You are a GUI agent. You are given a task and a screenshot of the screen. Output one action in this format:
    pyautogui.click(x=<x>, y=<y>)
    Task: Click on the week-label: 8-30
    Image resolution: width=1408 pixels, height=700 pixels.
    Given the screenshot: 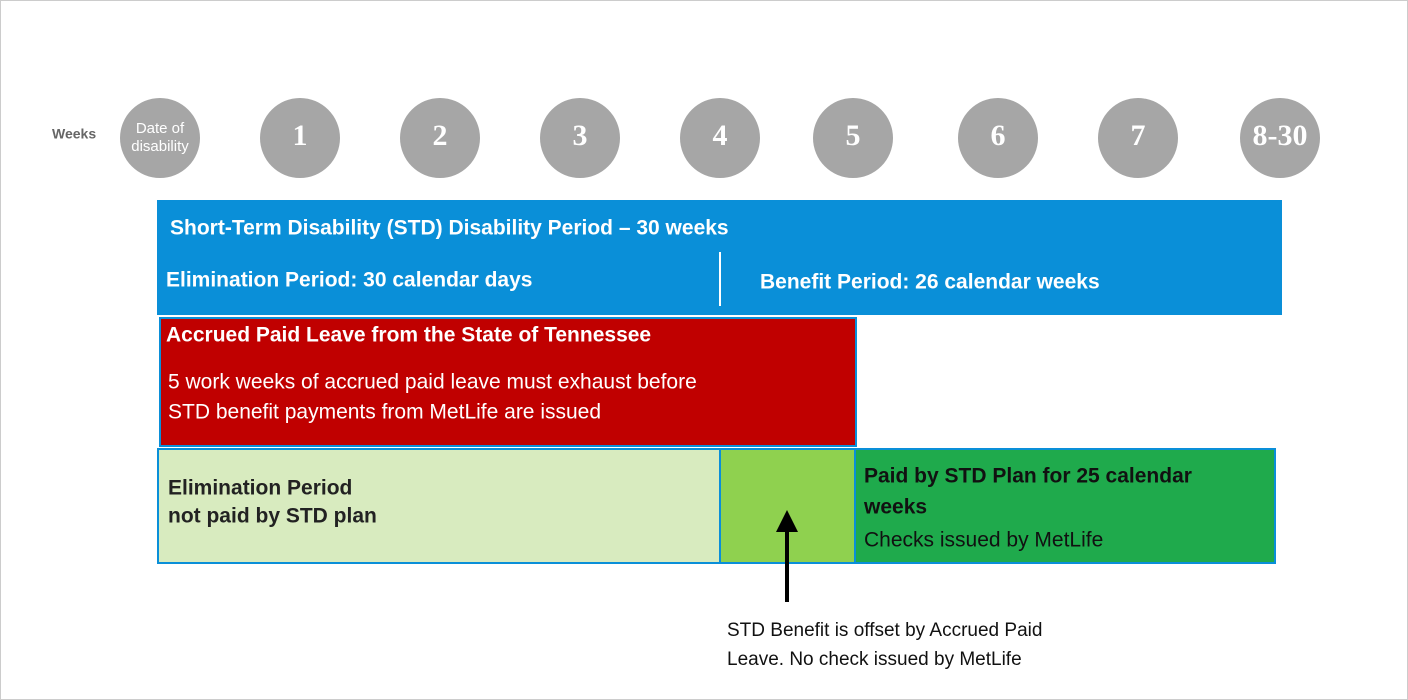 What is the action you would take?
    pyautogui.click(x=1280, y=135)
    